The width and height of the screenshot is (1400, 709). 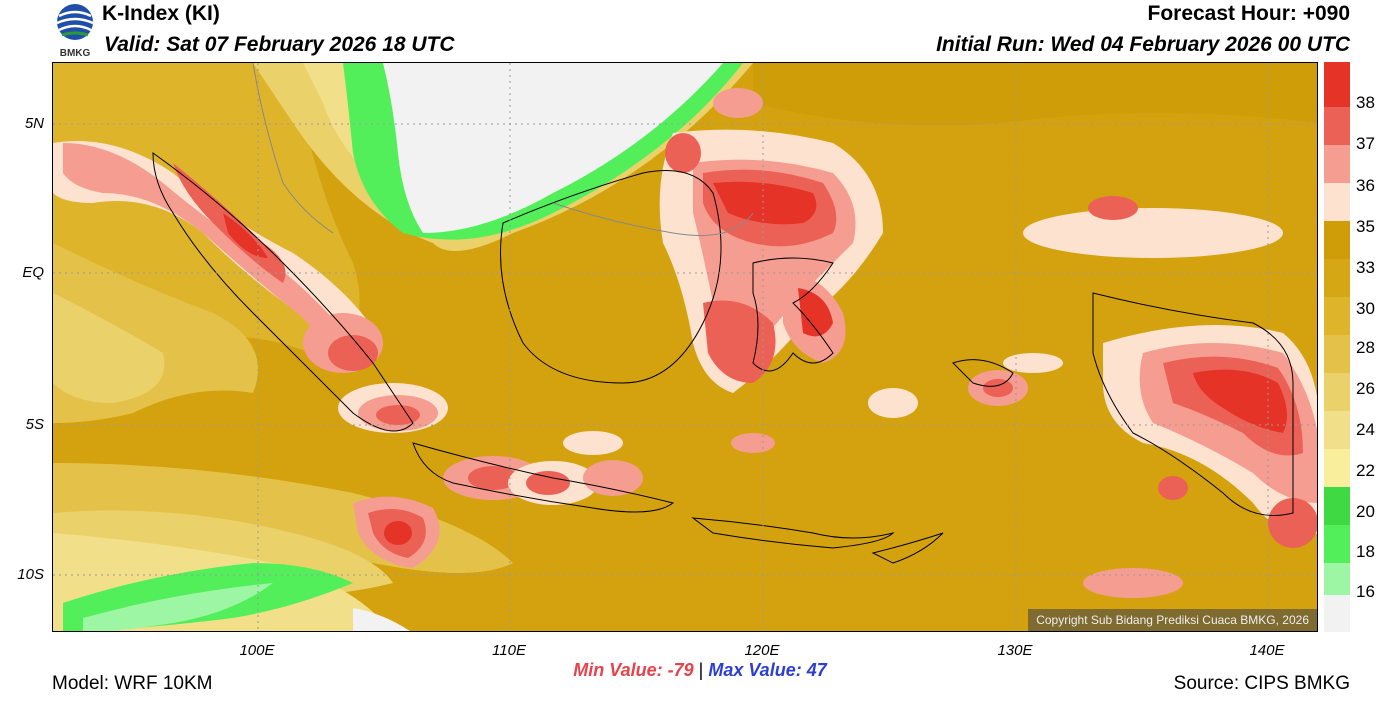 What do you see at coordinates (34, 424) in the screenshot?
I see `lat-label-5s: 5S` at bounding box center [34, 424].